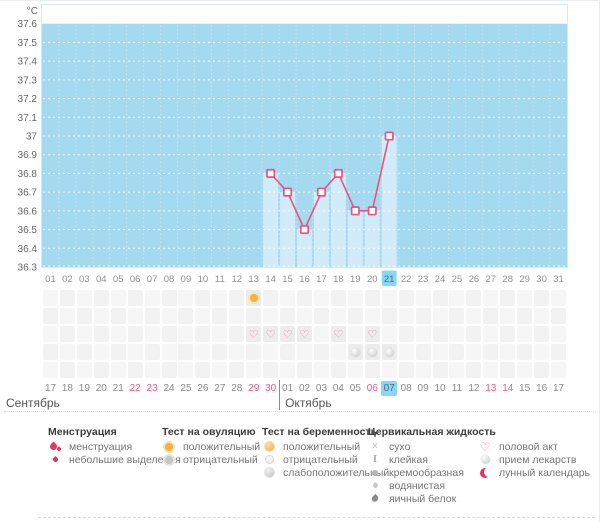 This screenshot has height=522, width=600. What do you see at coordinates (203, 279) in the screenshot?
I see `cycle-day-label: 10` at bounding box center [203, 279].